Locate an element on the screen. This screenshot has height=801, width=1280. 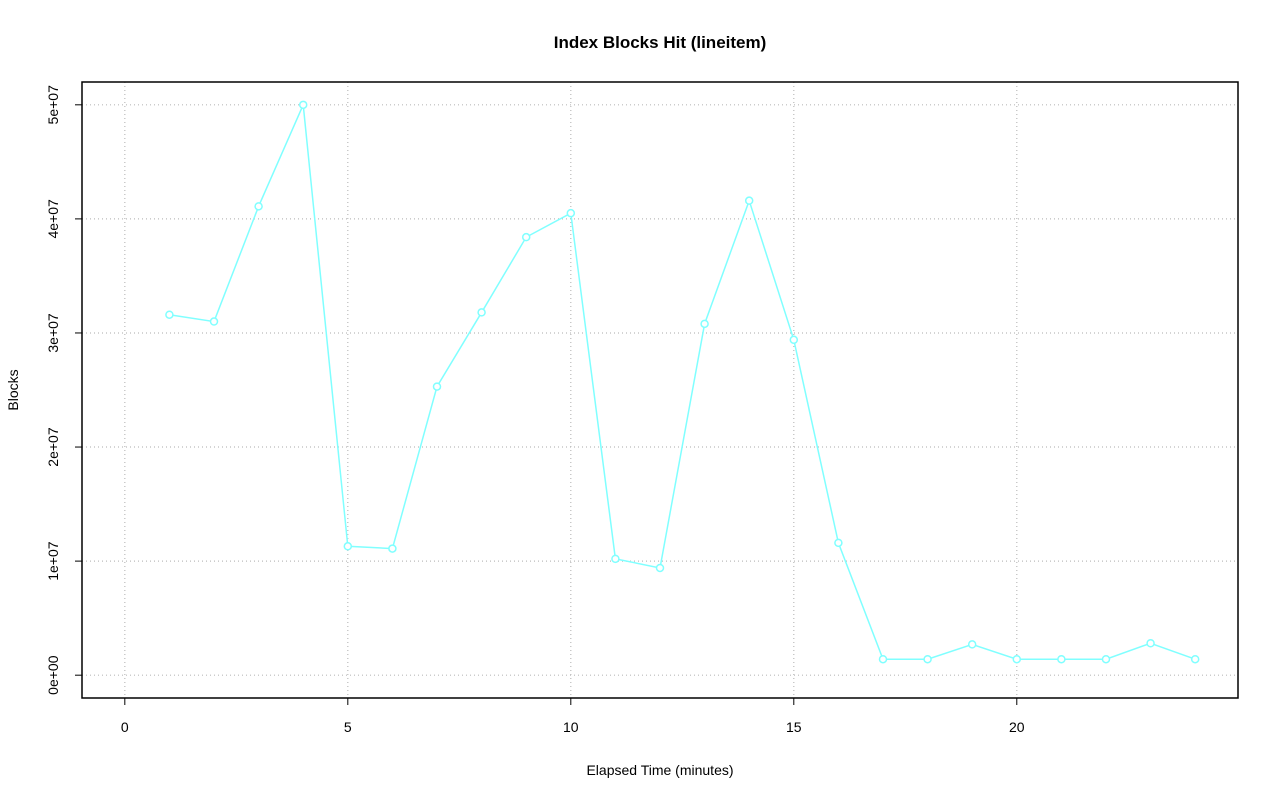
y-tick-label: 3e+07 is located at coordinates (53, 333).